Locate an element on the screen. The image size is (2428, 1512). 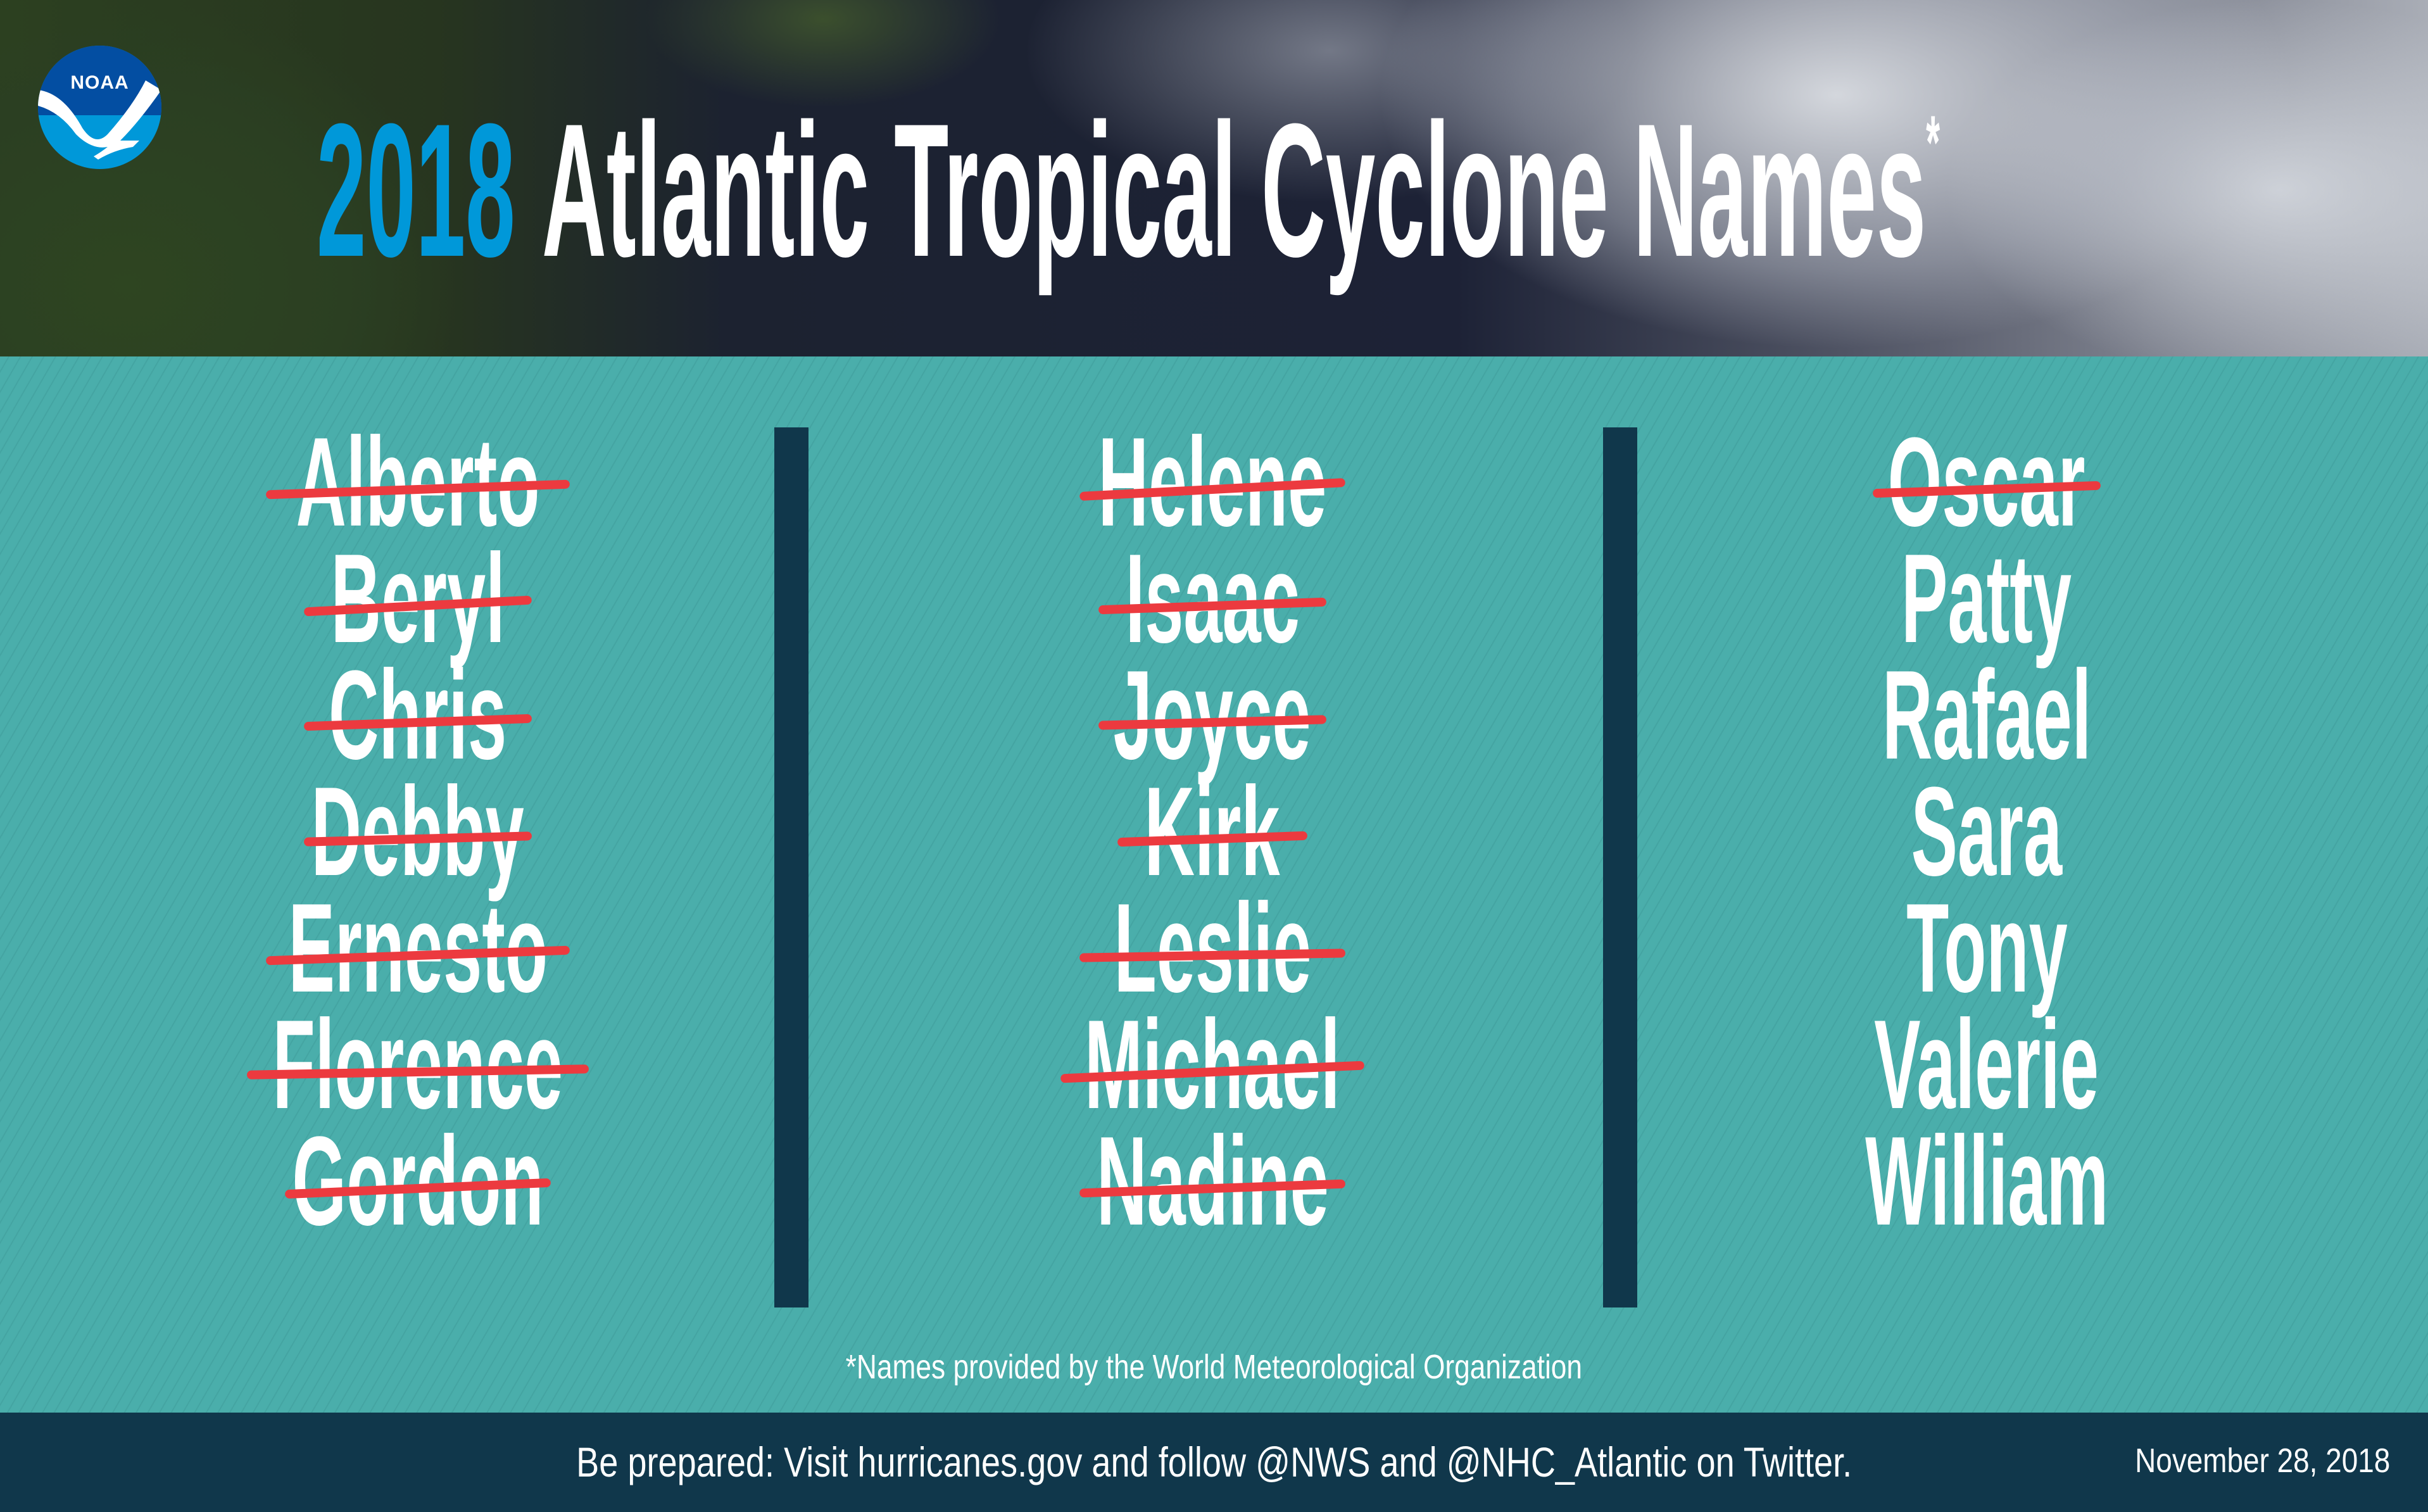
page-title: 2018 Atlantic Tropical Cyclone Names* is located at coordinates (1128, 190).